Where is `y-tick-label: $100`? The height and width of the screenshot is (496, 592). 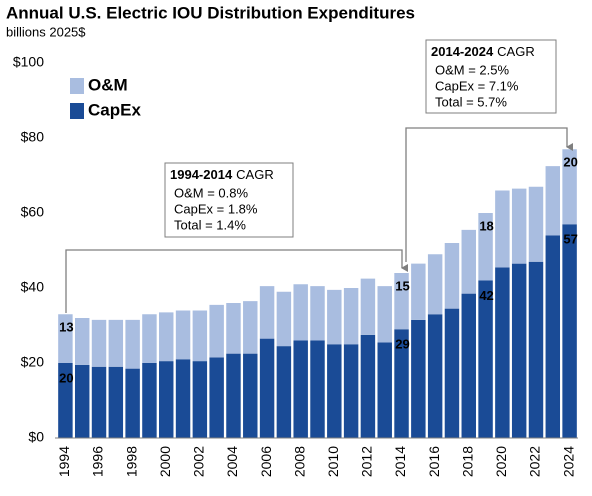 y-tick-label: $100 is located at coordinates (28, 62).